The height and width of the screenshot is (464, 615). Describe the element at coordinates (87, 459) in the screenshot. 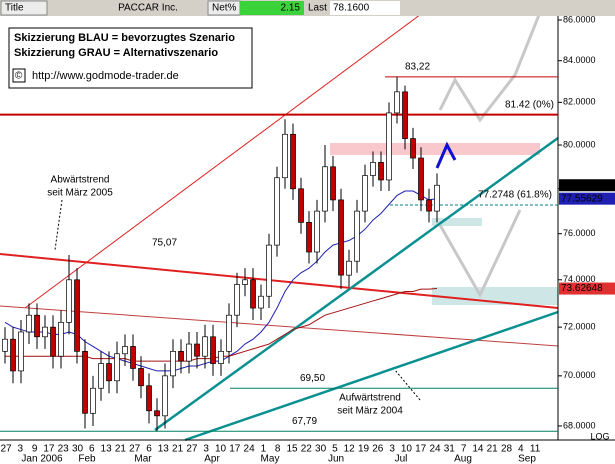

I see `month-label: Feb` at that location.